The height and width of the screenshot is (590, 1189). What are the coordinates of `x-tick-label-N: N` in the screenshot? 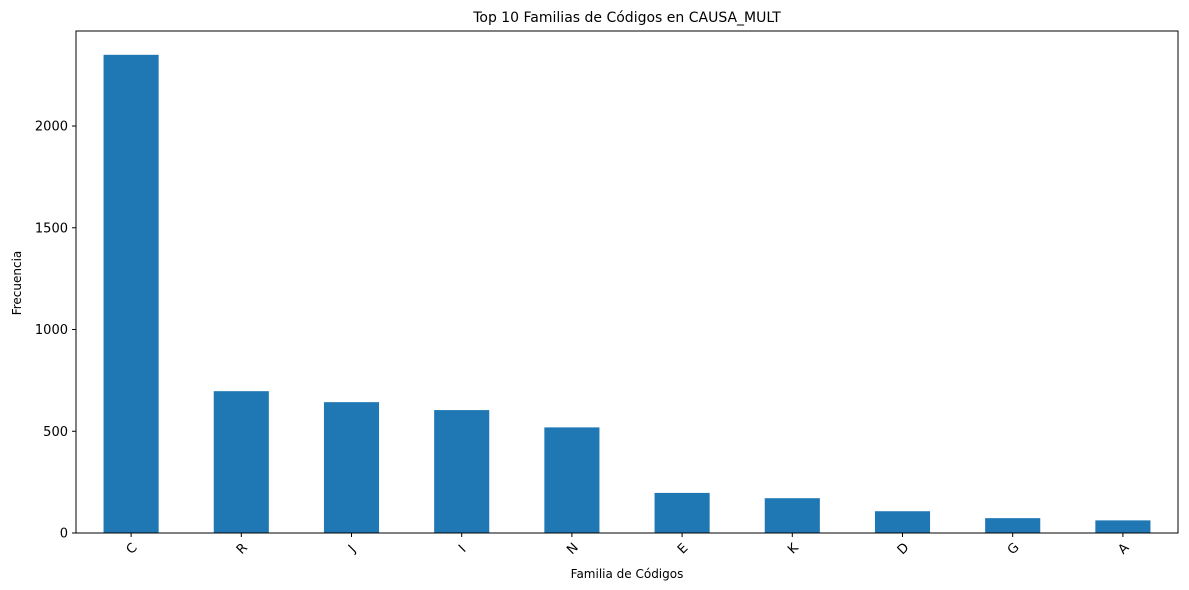 It's located at (572, 548).